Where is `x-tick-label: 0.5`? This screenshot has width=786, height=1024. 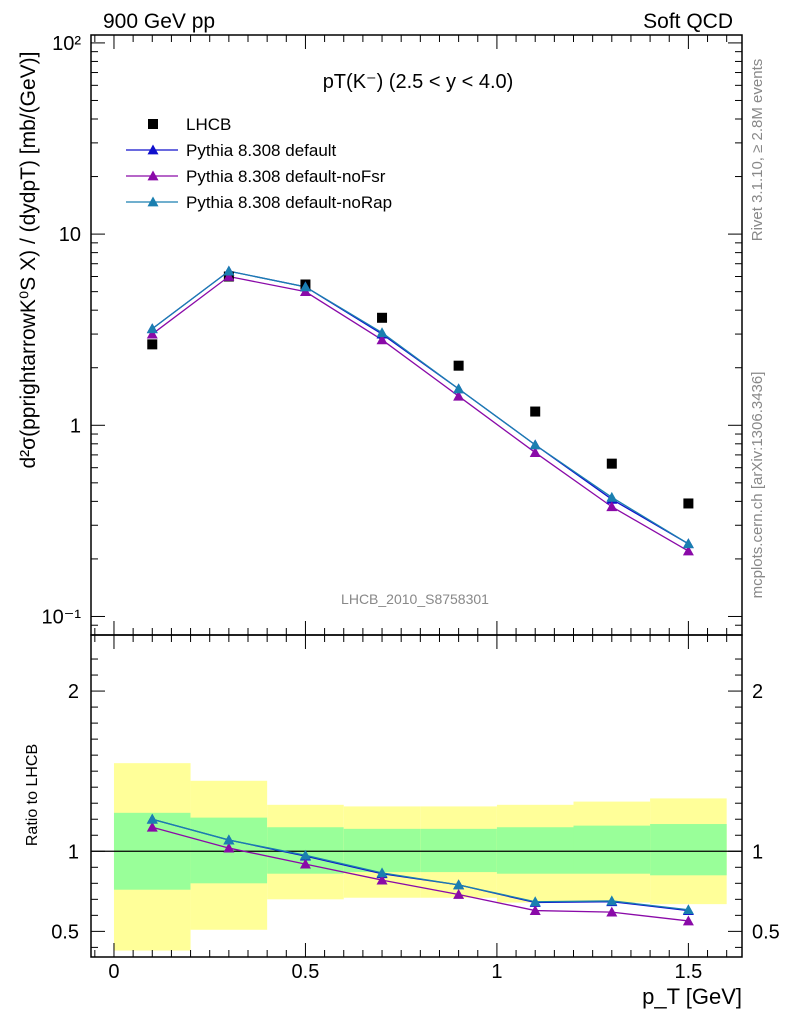
x-tick-label: 0.5 is located at coordinates (306, 972).